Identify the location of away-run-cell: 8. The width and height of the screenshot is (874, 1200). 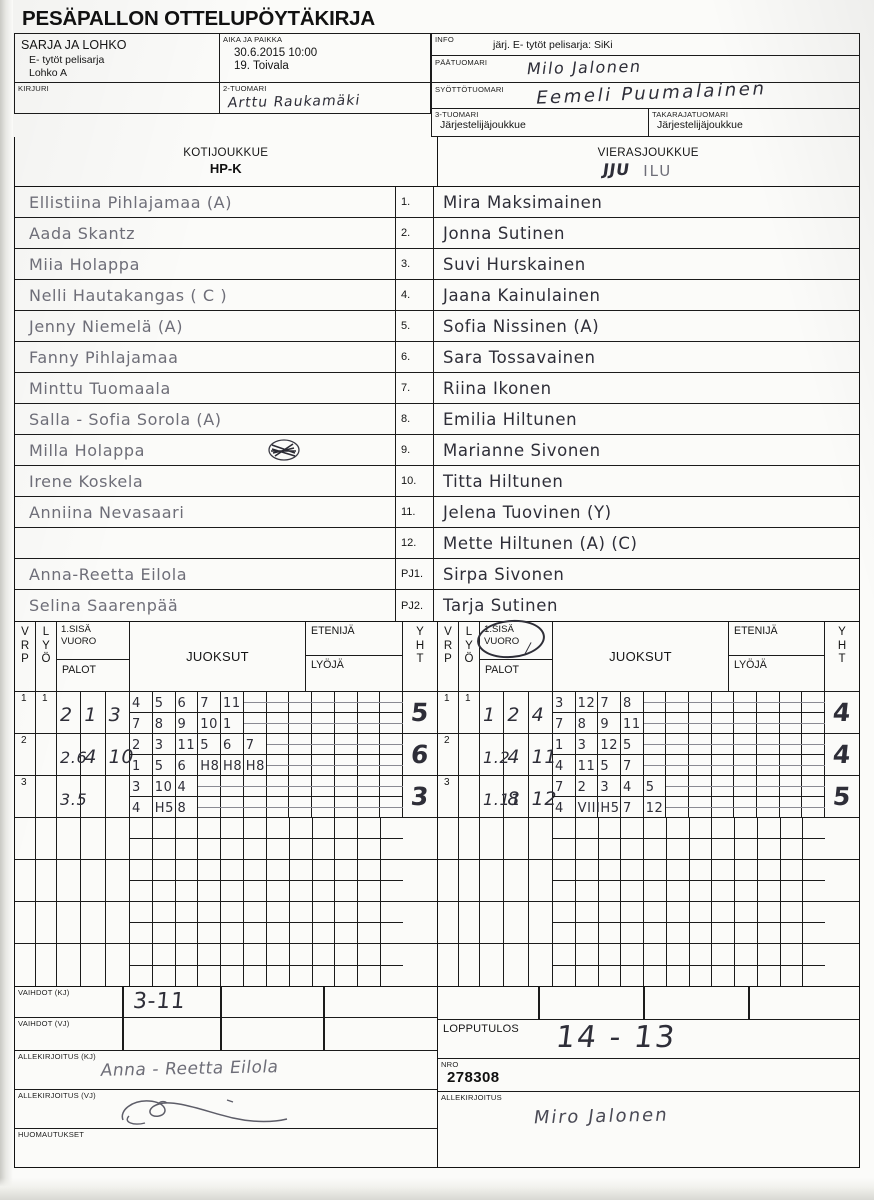
(632, 702).